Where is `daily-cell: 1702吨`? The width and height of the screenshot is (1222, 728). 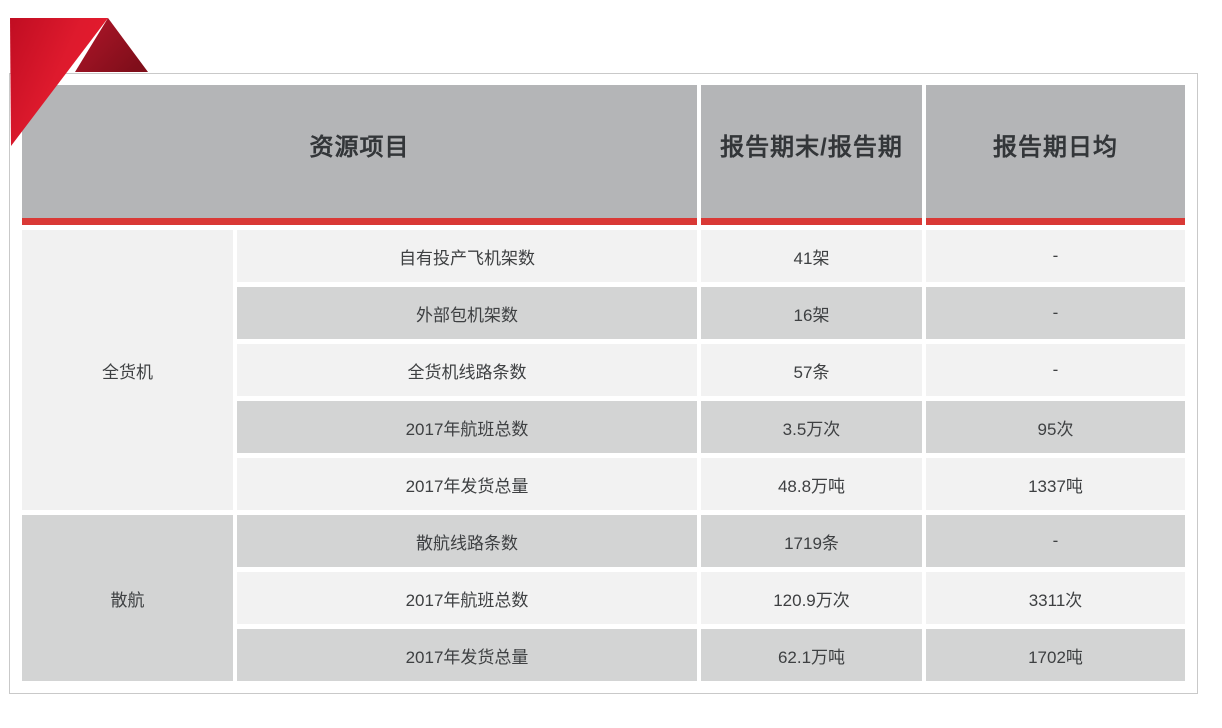
daily-cell: 1702吨 is located at coordinates (1055, 655).